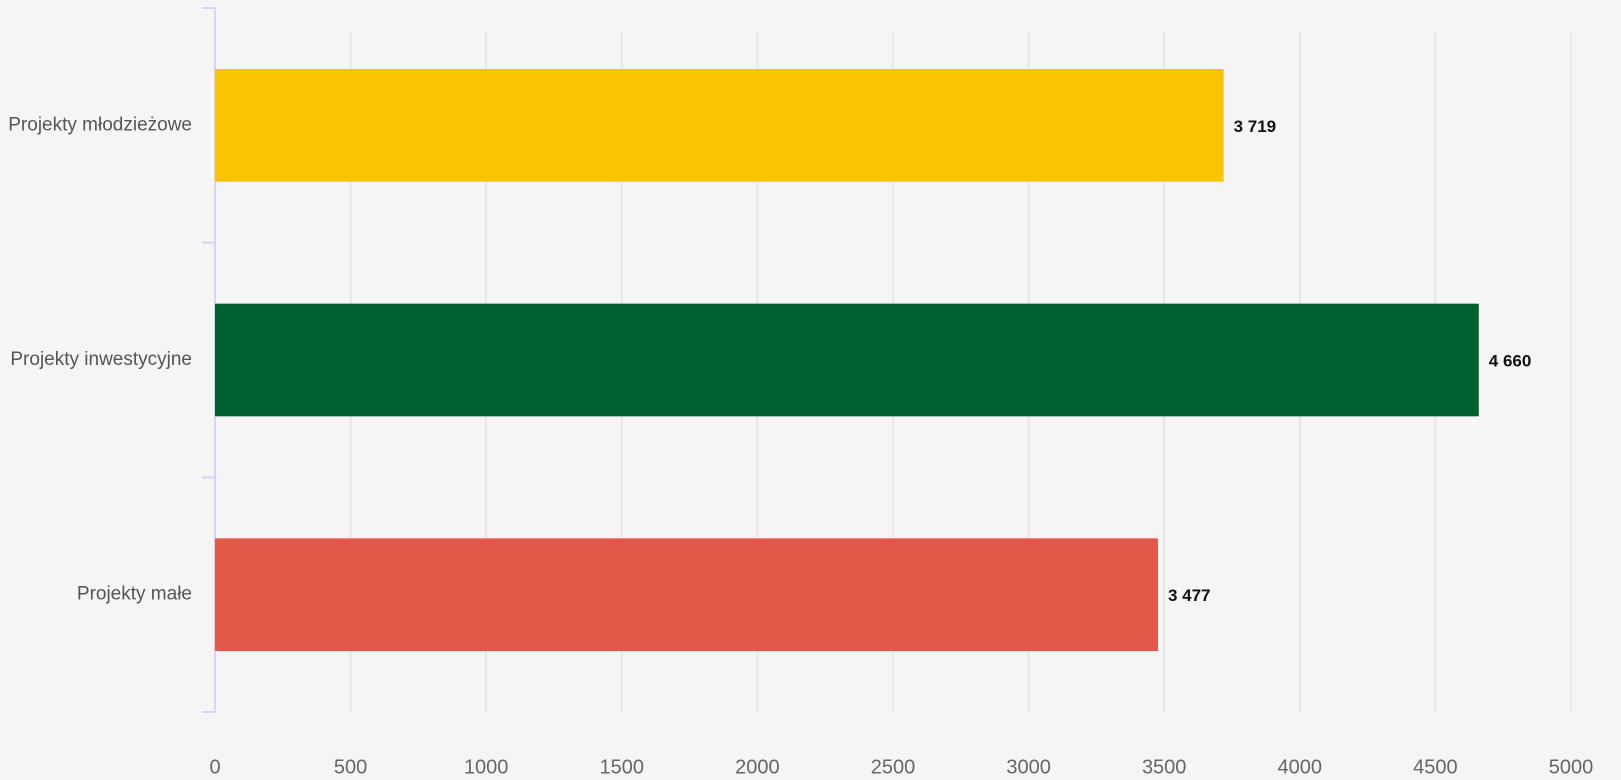  I want to click on x-tick-label: 4000, so click(1300, 767).